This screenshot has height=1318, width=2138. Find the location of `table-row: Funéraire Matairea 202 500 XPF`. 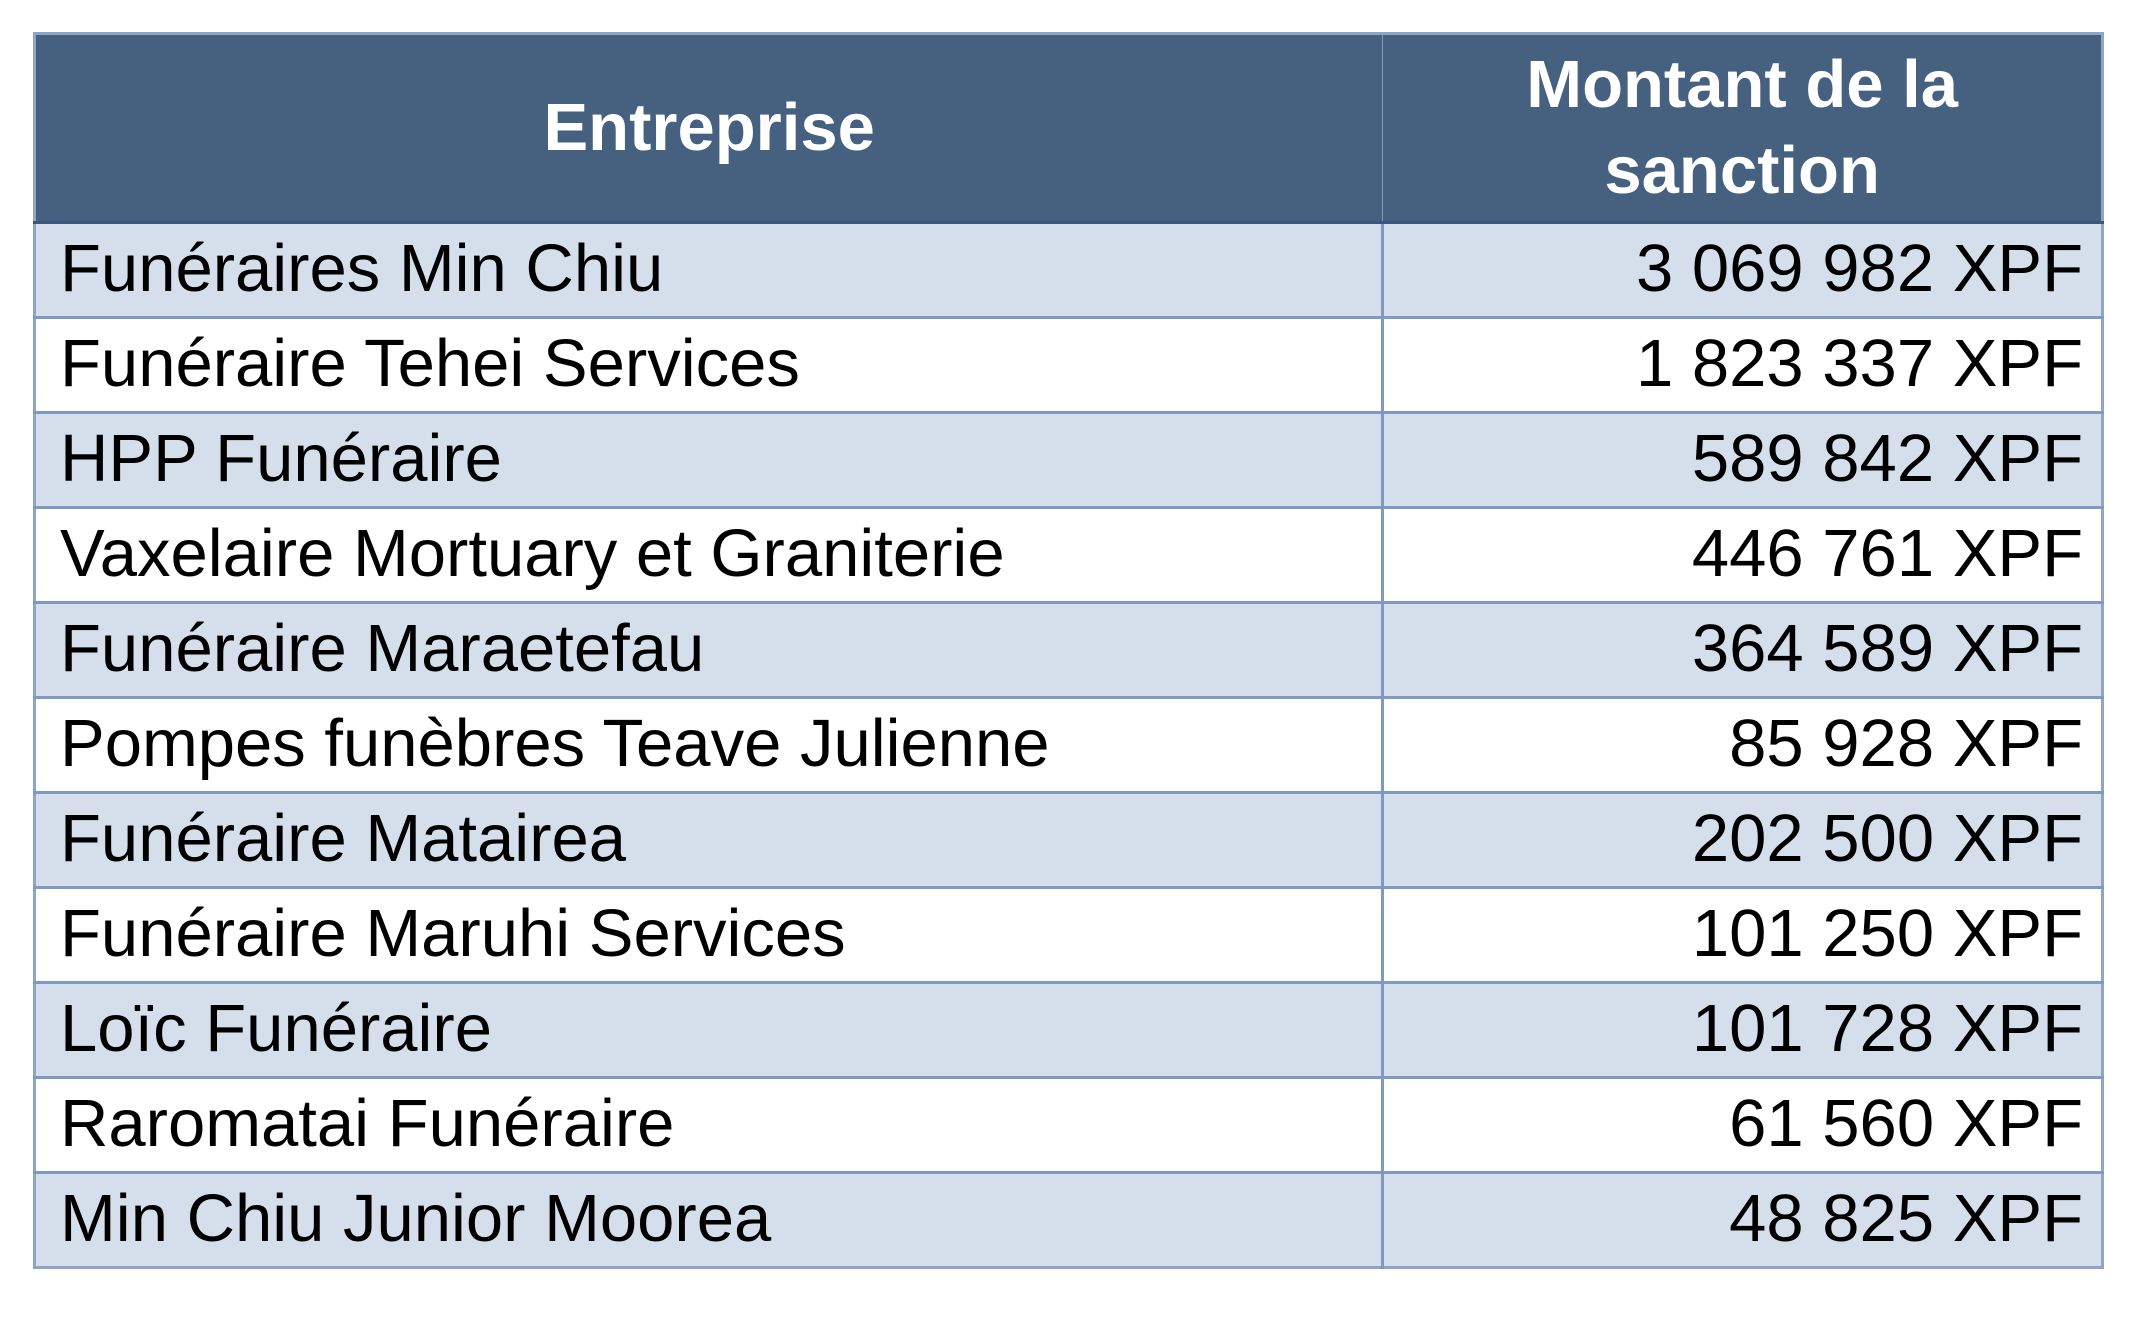

table-row: Funéraire Matairea 202 500 XPF is located at coordinates (1068, 839).